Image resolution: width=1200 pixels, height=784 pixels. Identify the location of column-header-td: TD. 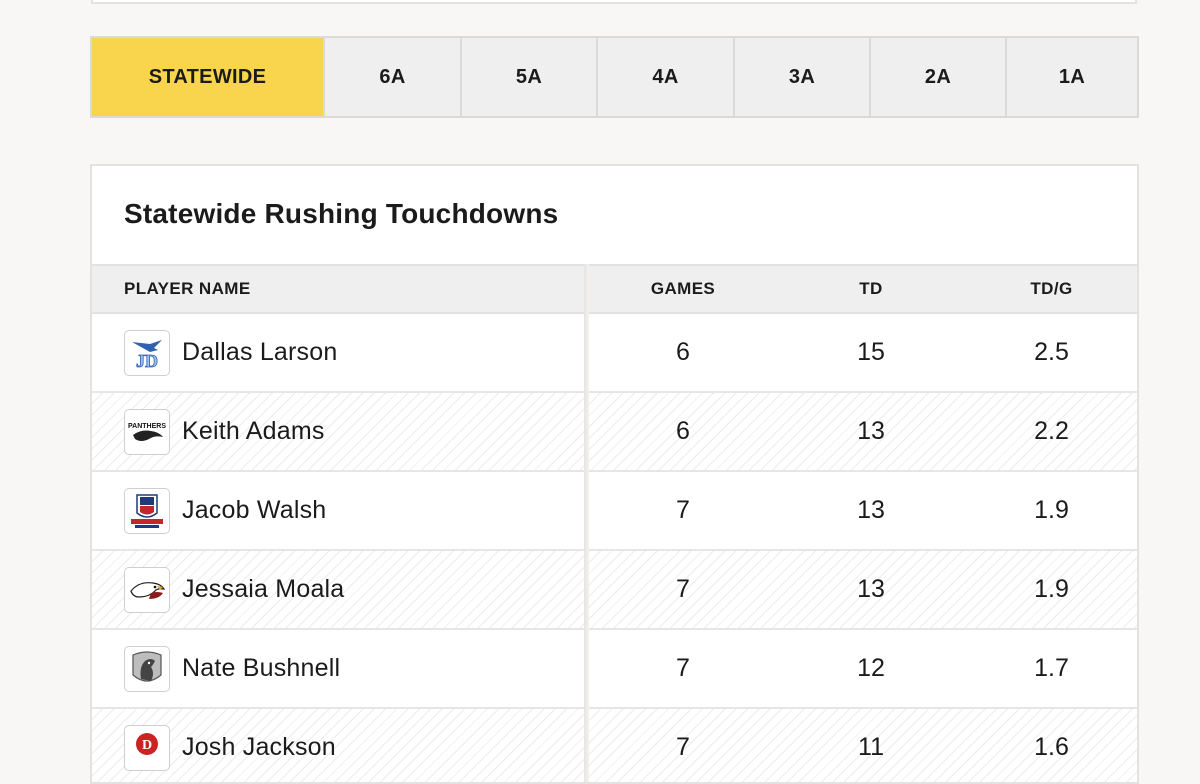
(871, 288).